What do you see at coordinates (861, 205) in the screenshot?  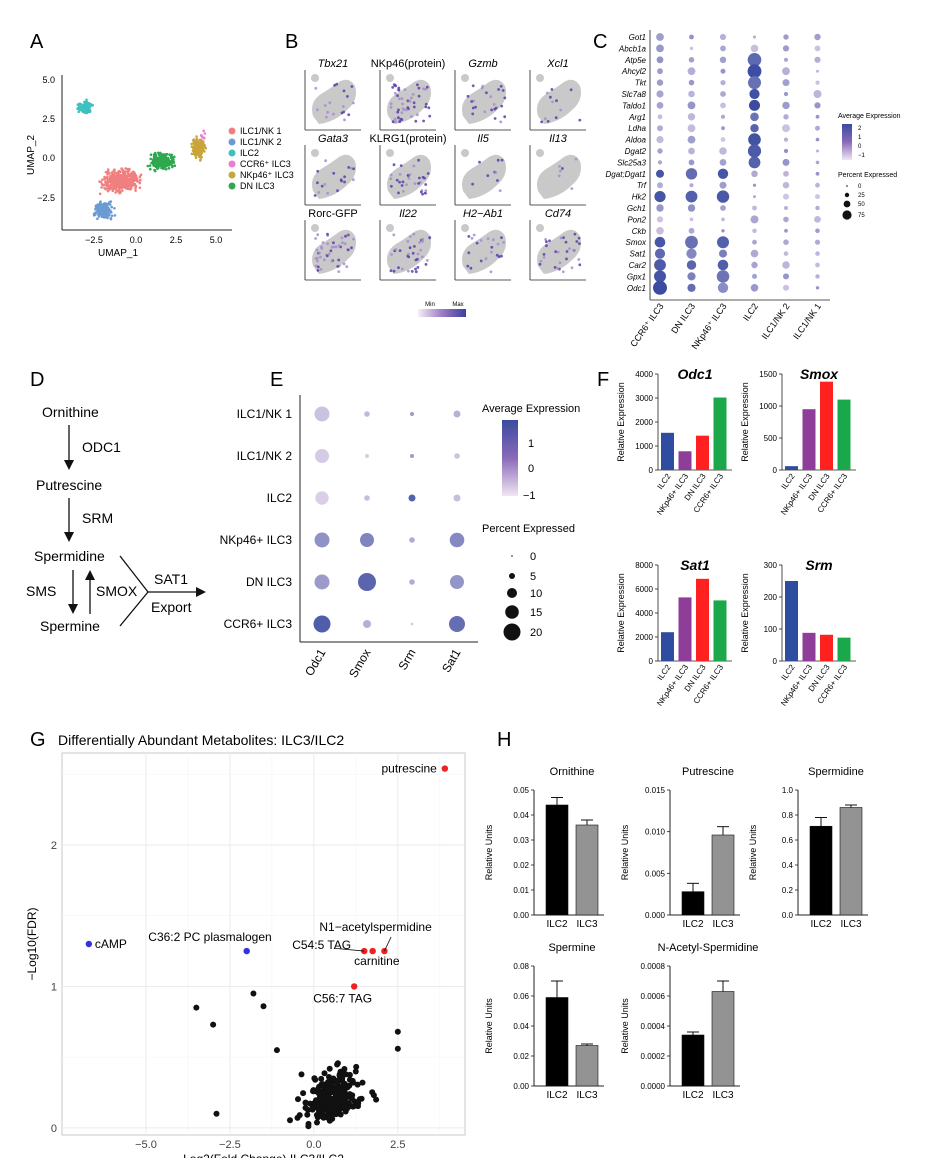 I see `c-legend-pct-tick: 50` at bounding box center [861, 205].